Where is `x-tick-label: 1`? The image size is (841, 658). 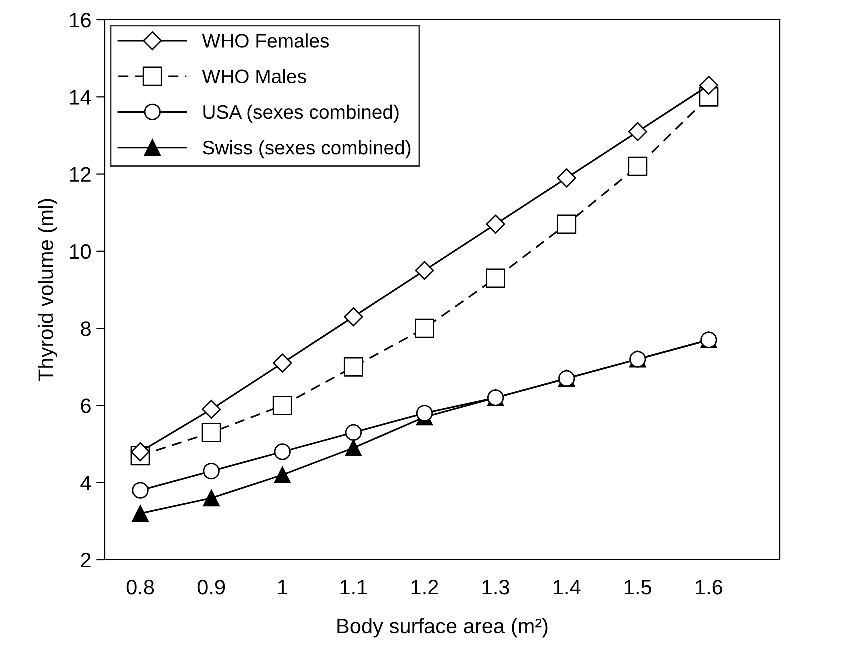
x-tick-label: 1 is located at coordinates (283, 587).